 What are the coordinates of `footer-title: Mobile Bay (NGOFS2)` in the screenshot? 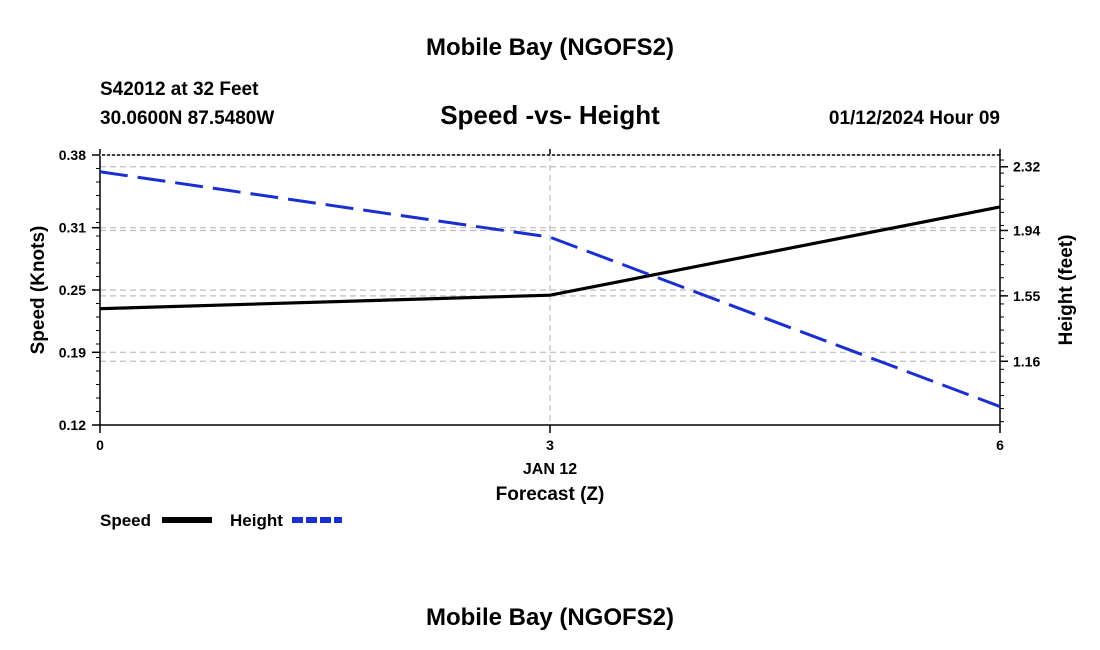 It's located at (550, 617).